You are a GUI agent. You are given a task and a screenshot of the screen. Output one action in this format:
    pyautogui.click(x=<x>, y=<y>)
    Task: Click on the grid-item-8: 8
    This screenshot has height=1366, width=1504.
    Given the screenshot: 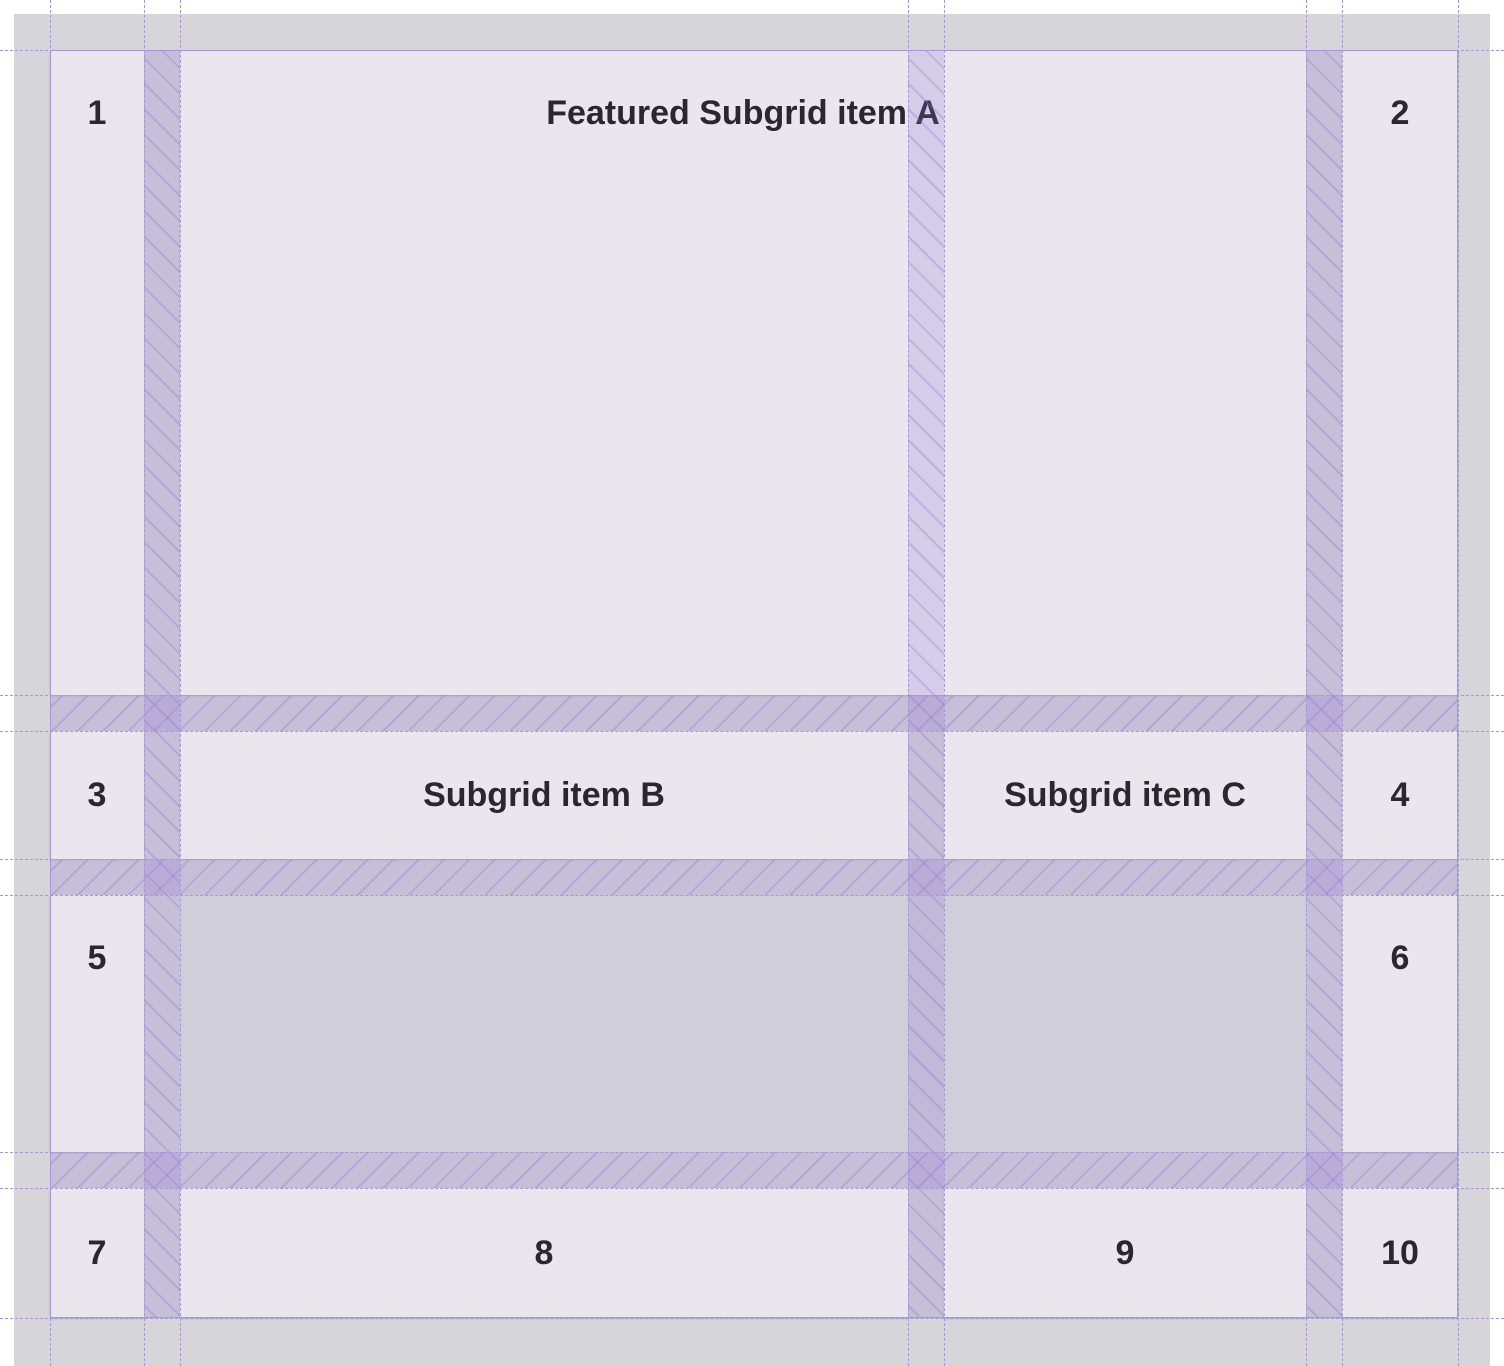 What is the action you would take?
    pyautogui.click(x=544, y=1253)
    